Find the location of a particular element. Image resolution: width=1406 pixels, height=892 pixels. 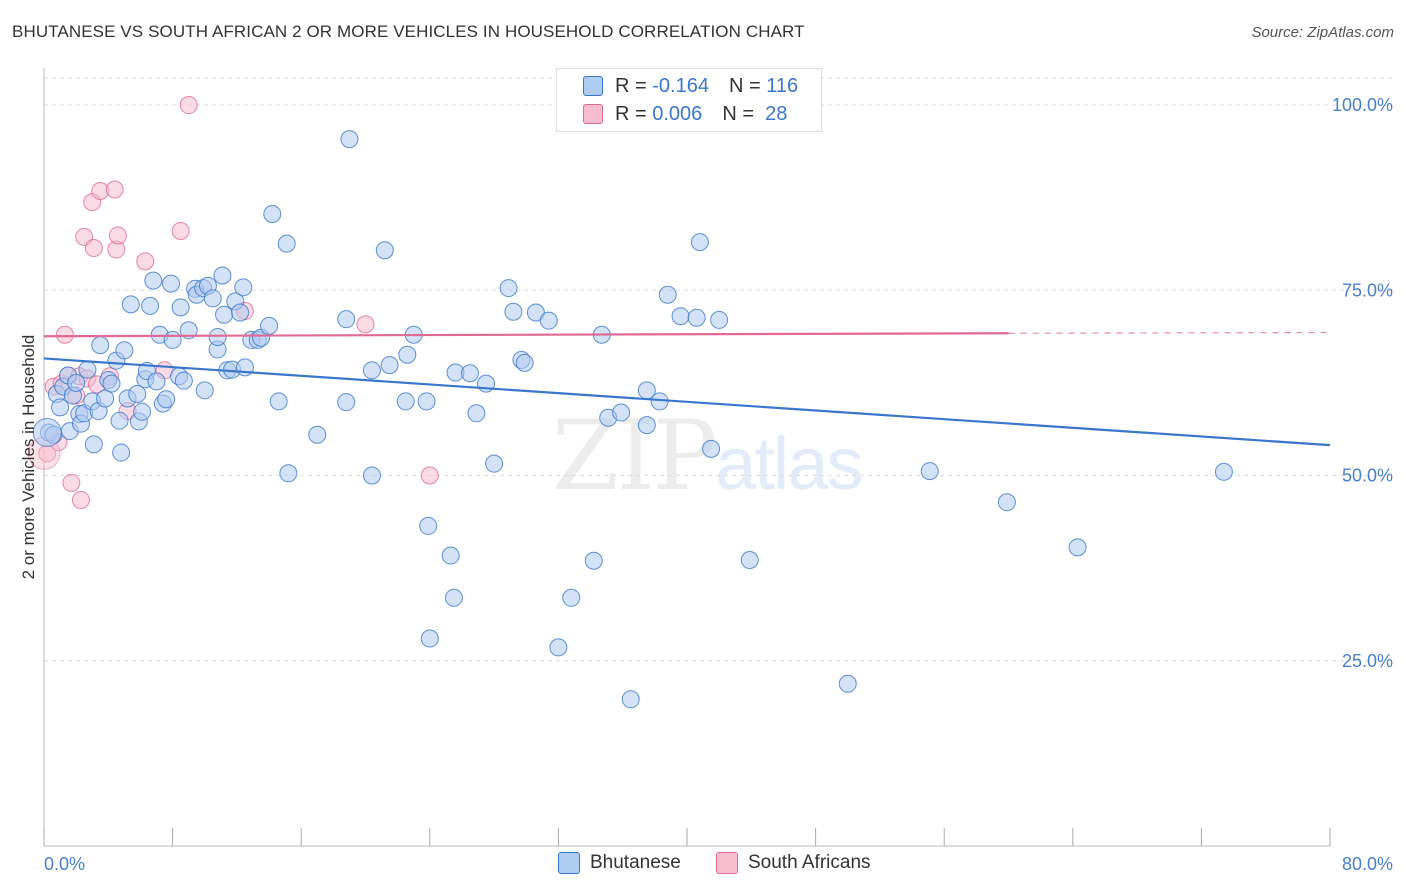

bottom-legend-label: South Africans is located at coordinates (809, 862).